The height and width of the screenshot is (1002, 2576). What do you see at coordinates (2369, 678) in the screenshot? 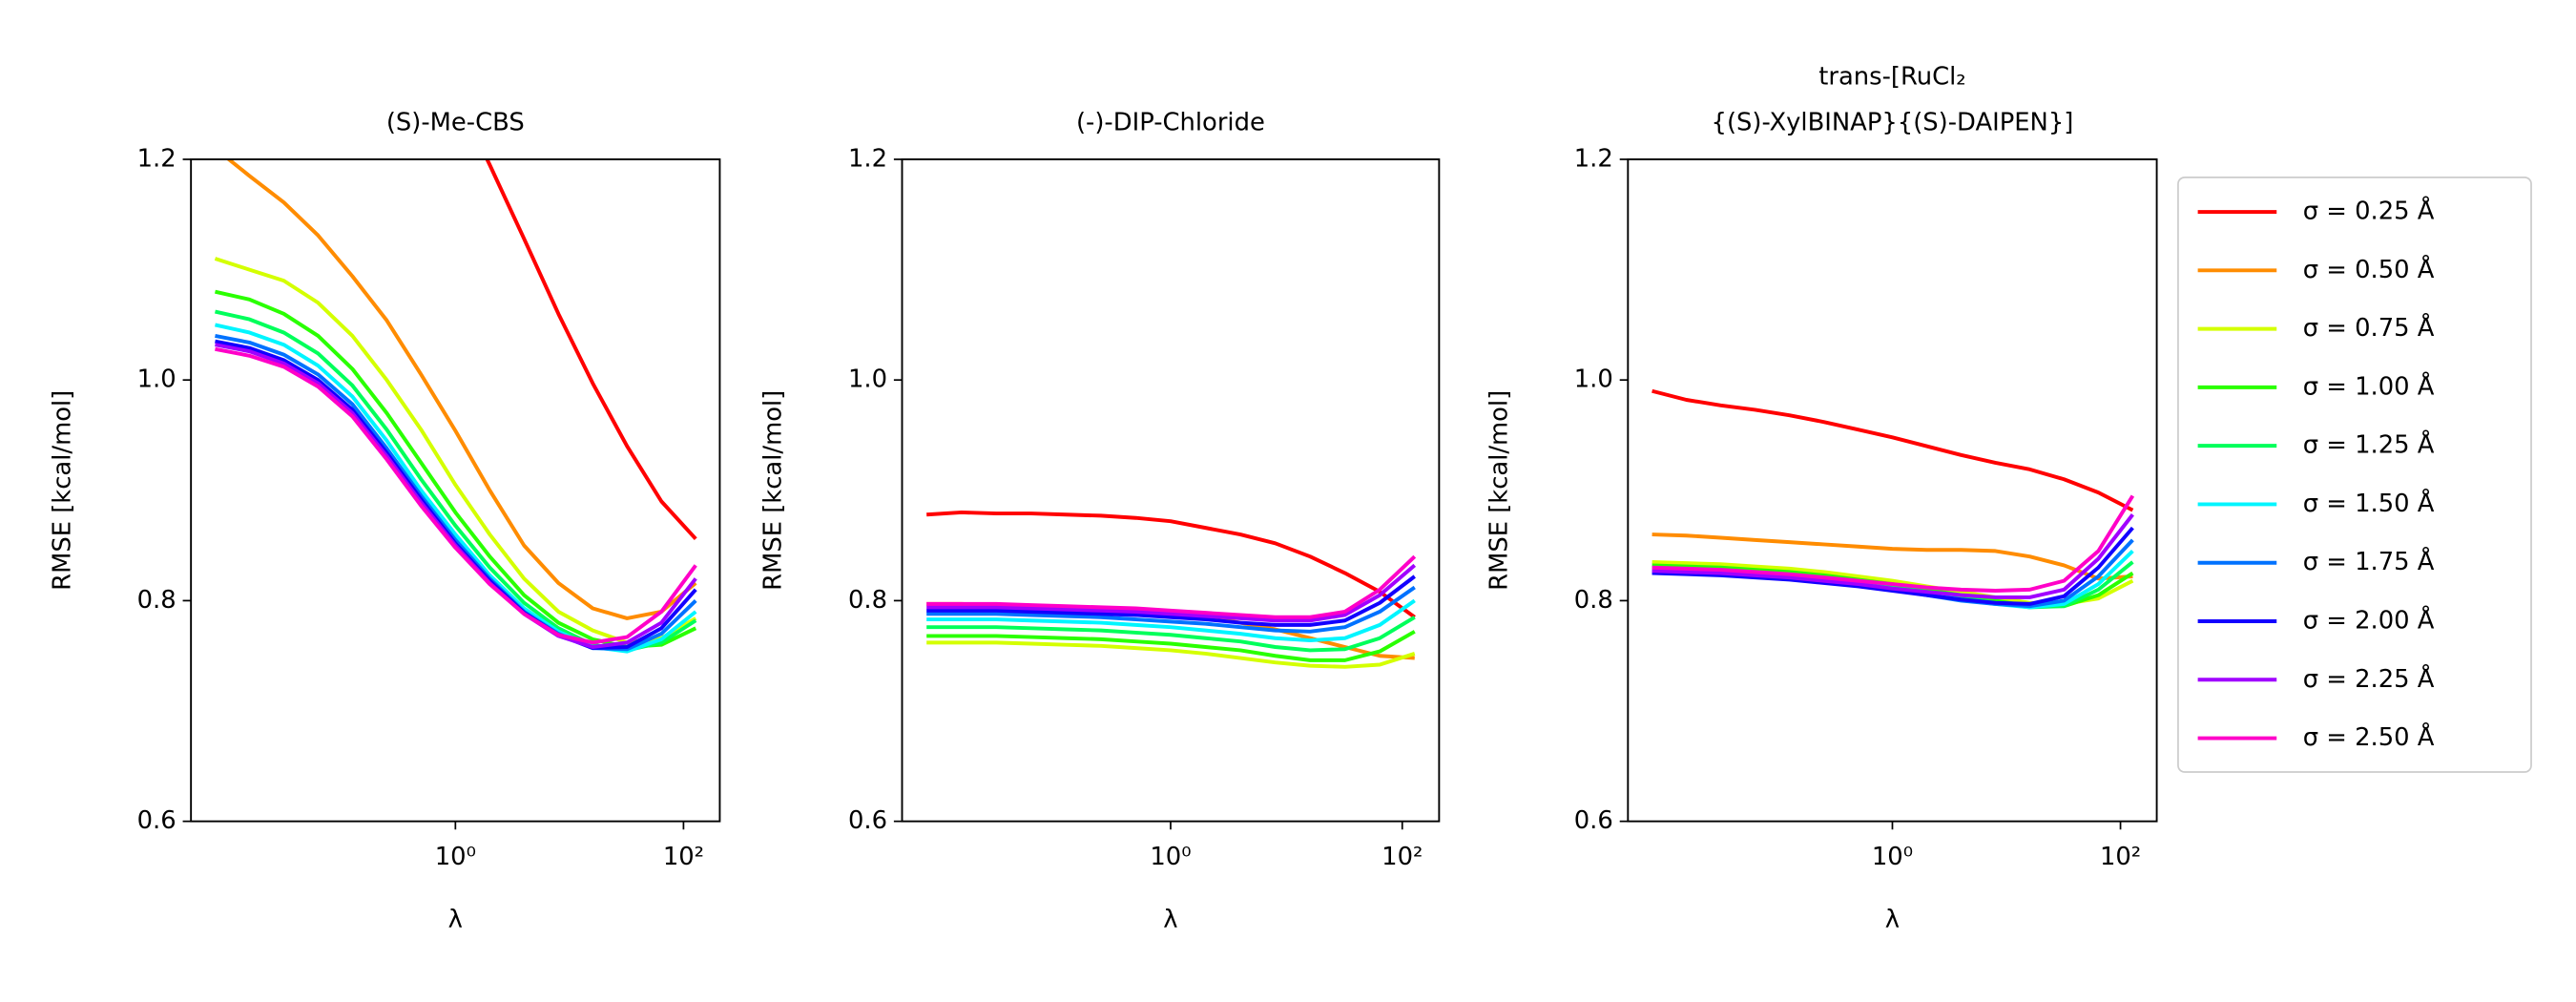
I see `legend-label: σ = 2.25 Å` at bounding box center [2369, 678].